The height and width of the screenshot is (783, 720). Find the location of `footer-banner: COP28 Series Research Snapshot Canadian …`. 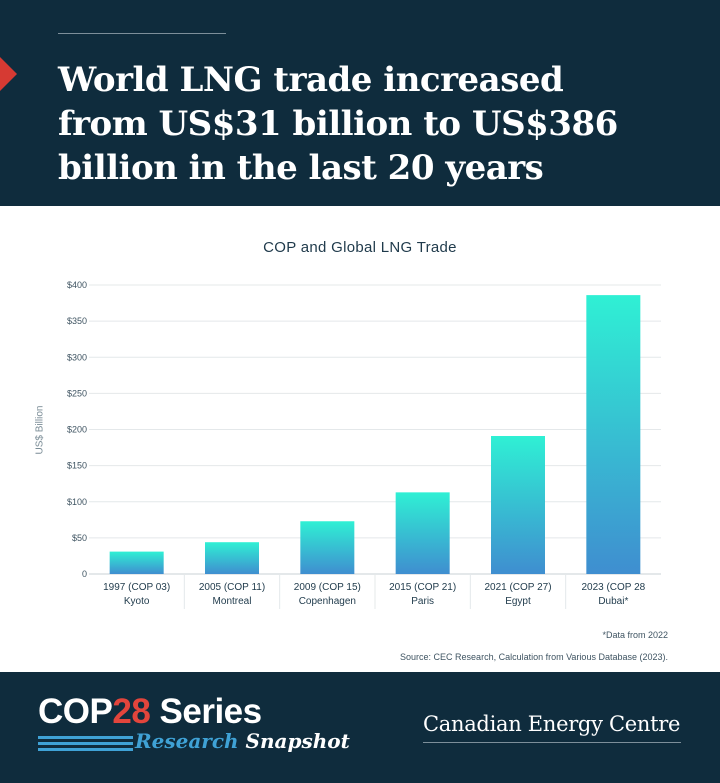

footer-banner: COP28 Series Research Snapshot Canadian … is located at coordinates (360, 727).